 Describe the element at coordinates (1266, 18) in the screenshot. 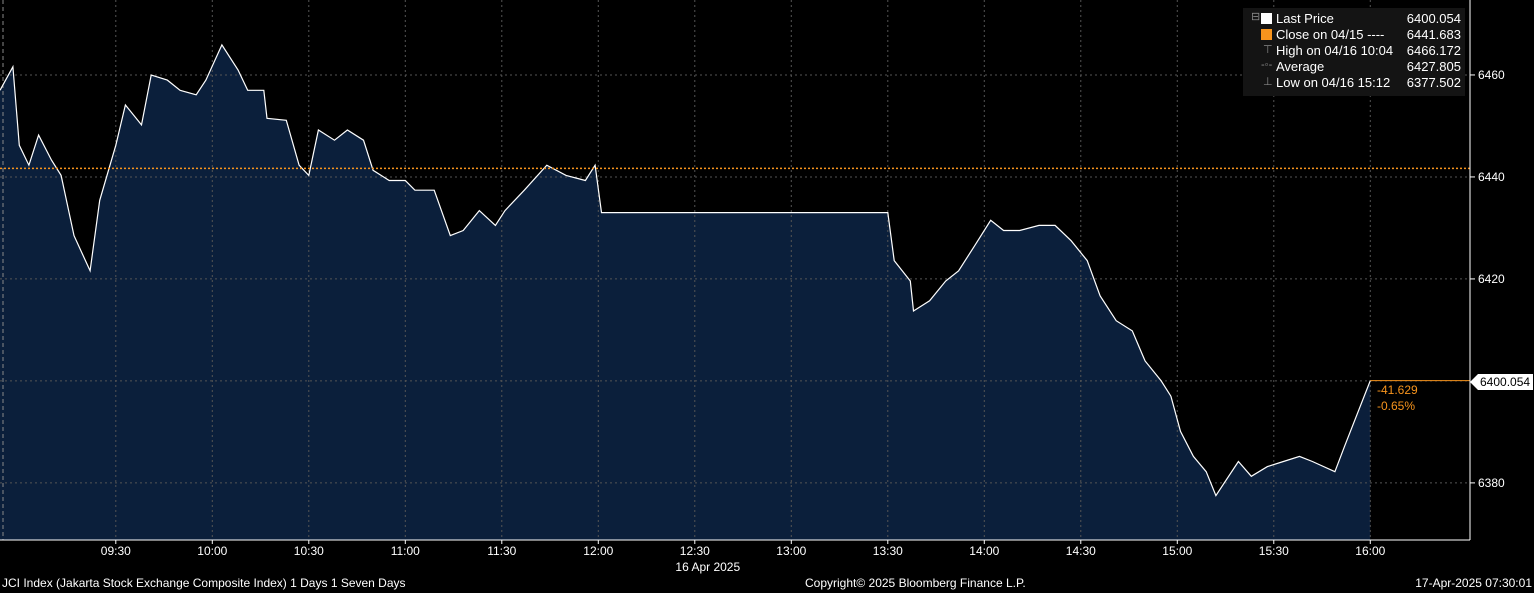

I see `white-square-icon` at that location.